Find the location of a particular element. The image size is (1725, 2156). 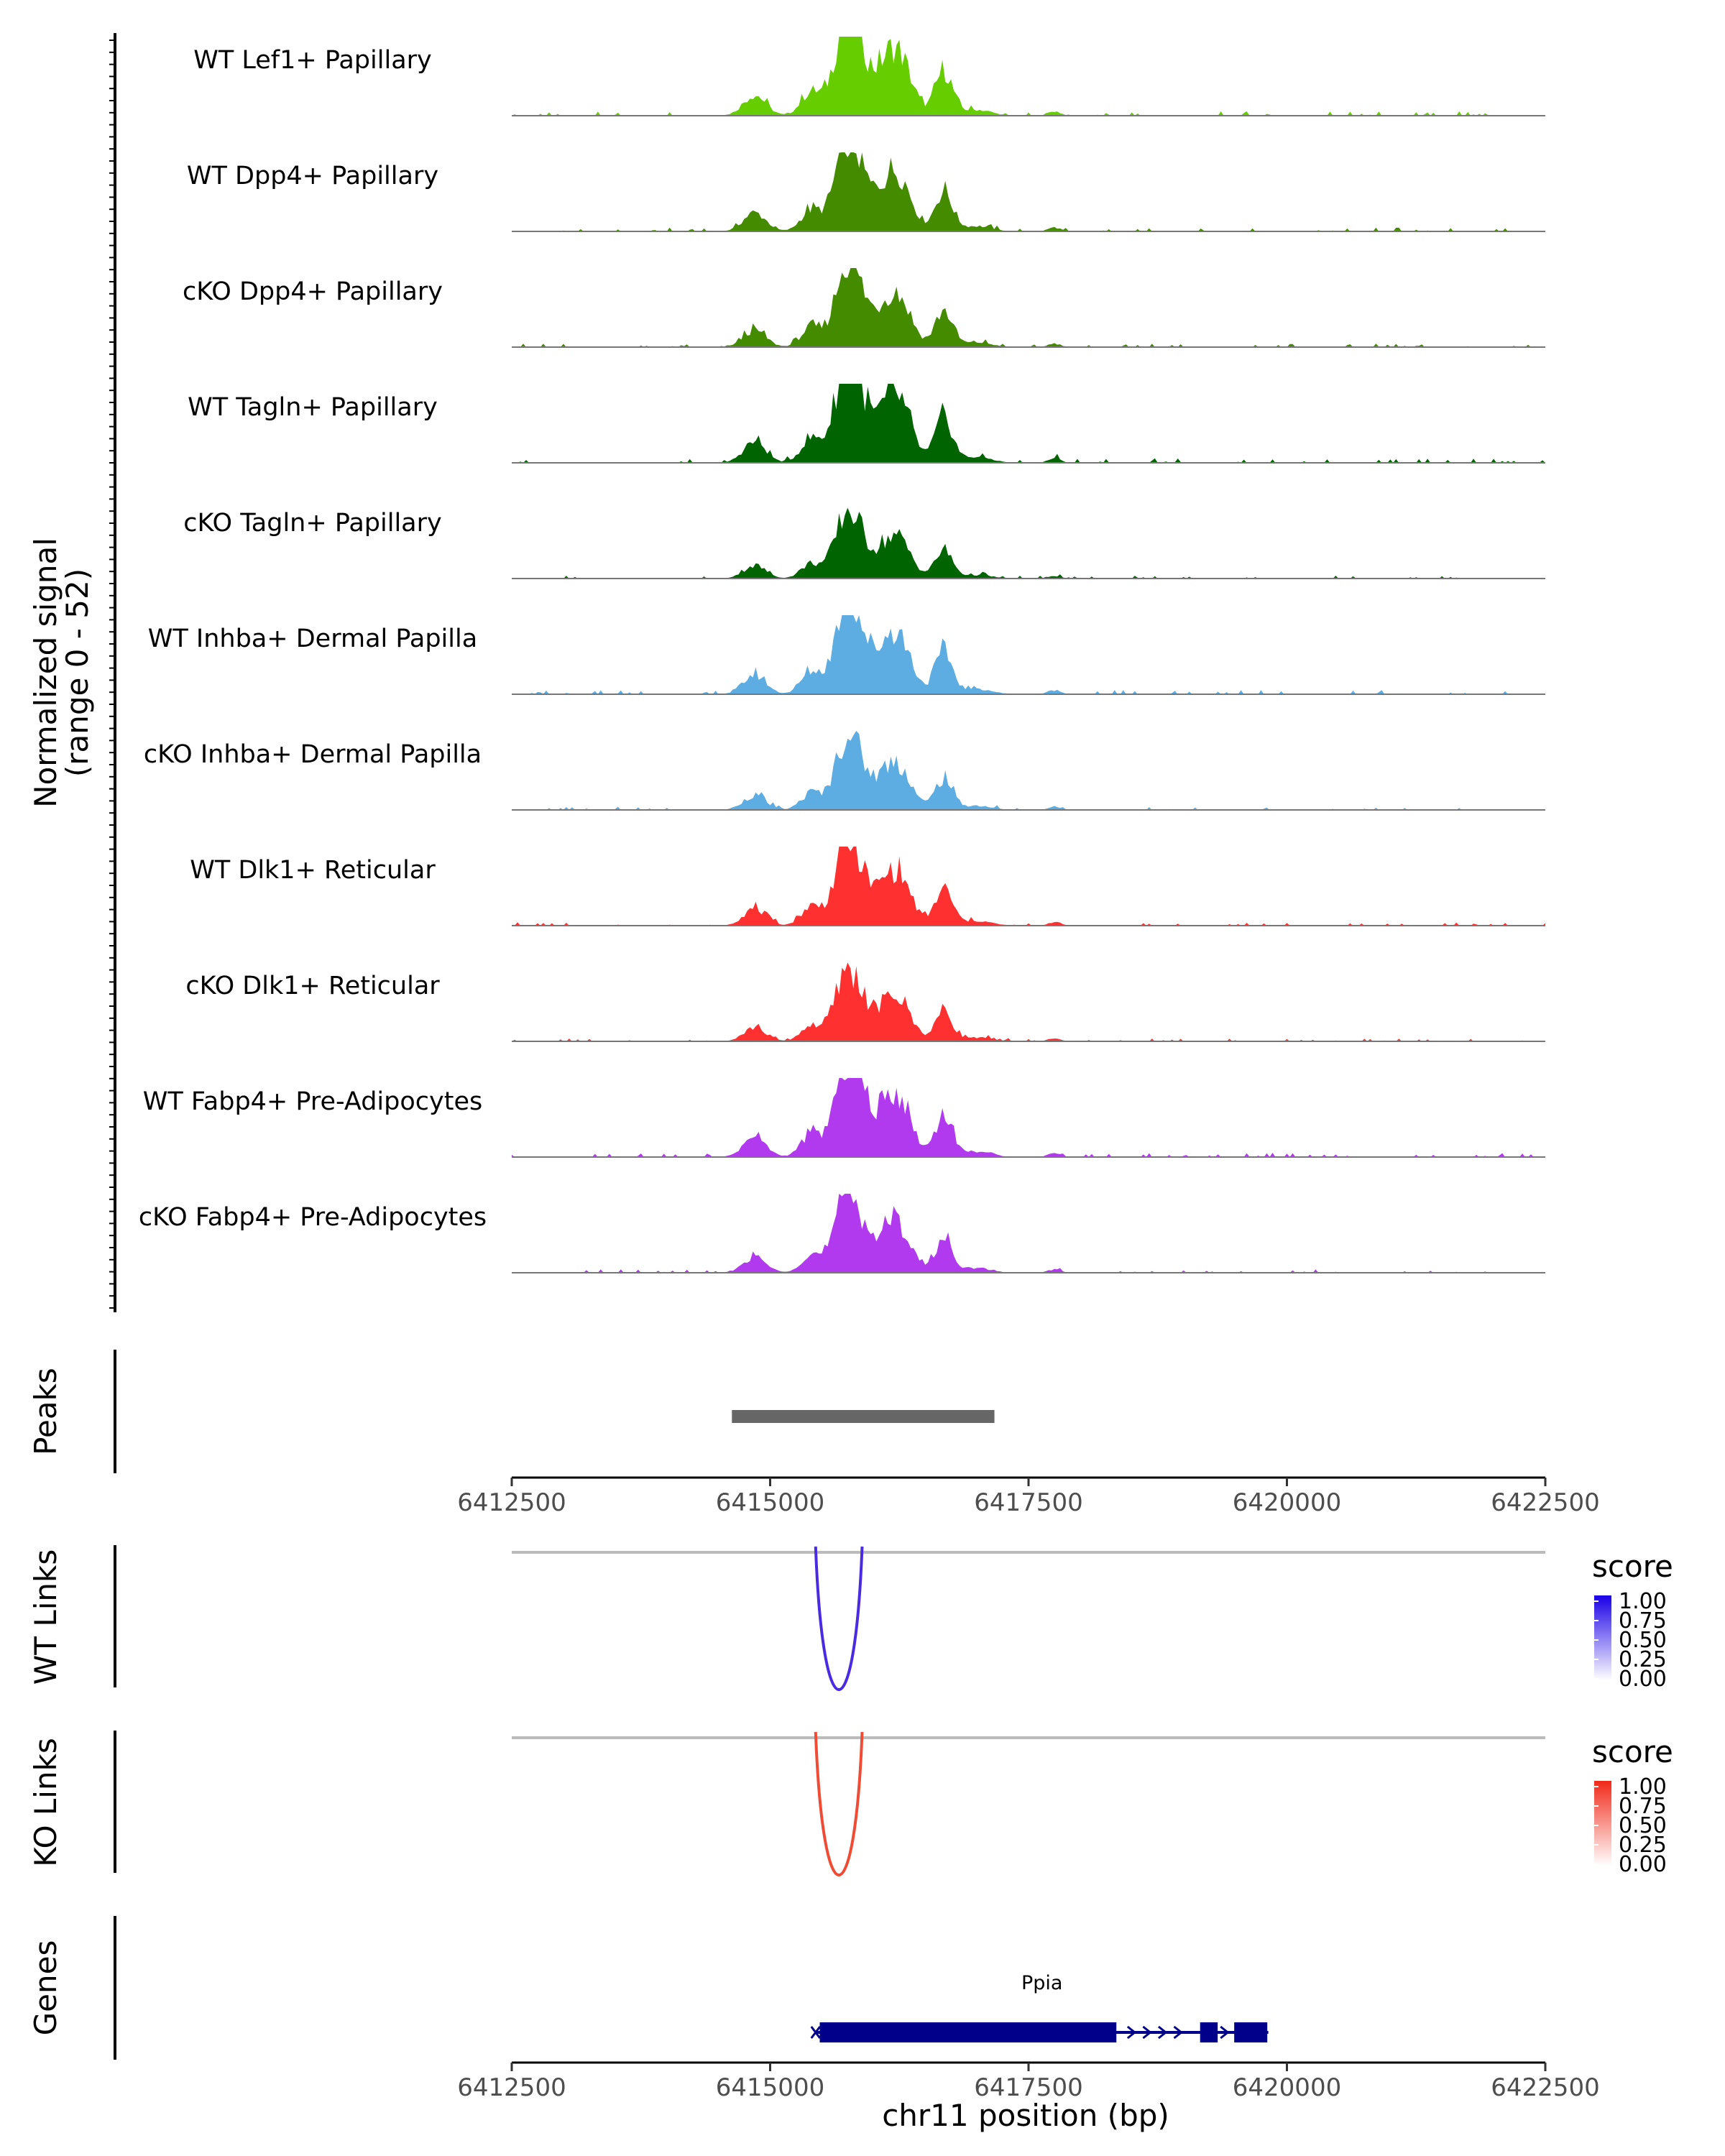

wt-legend-colorbar is located at coordinates (1602, 1638).